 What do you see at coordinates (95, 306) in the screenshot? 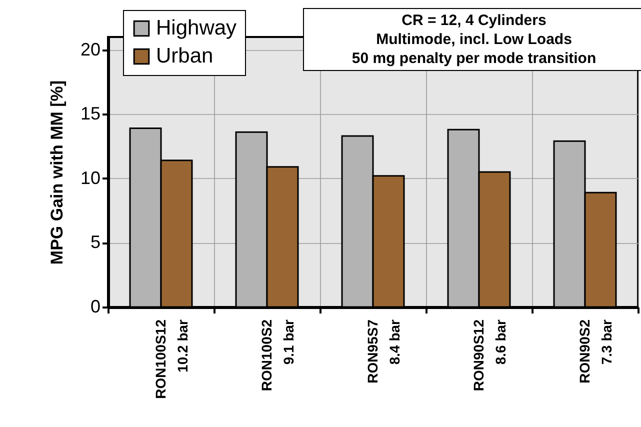
I see `y-tick-label: 0` at bounding box center [95, 306].